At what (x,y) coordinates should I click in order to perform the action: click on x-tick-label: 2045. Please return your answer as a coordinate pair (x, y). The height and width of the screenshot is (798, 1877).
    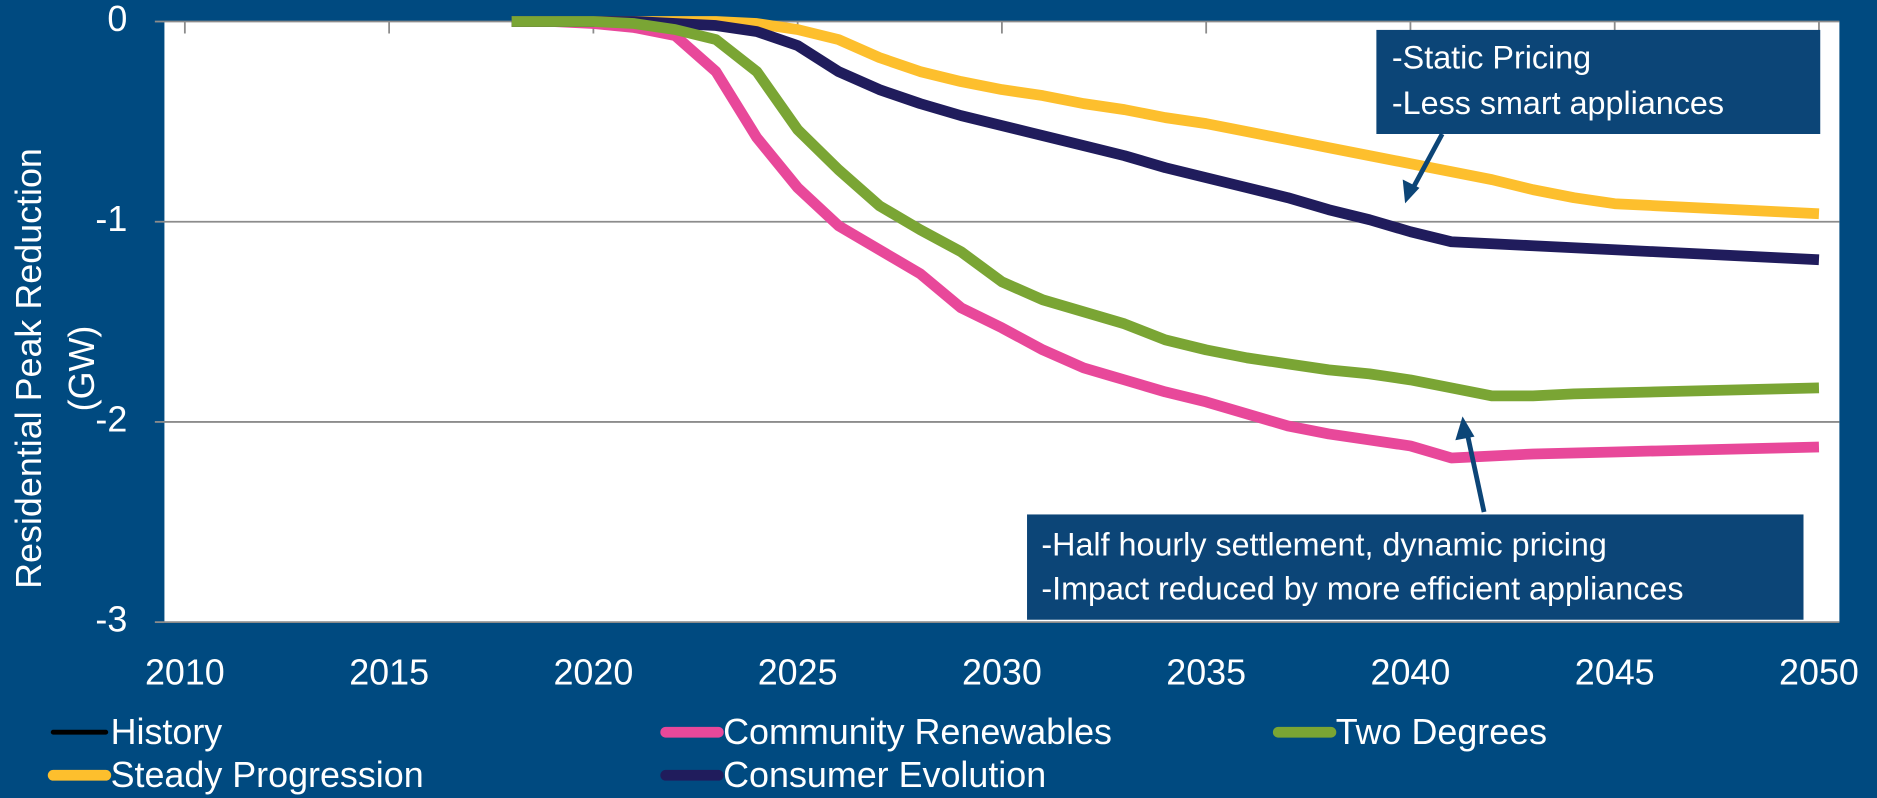
    Looking at the image, I should click on (1615, 672).